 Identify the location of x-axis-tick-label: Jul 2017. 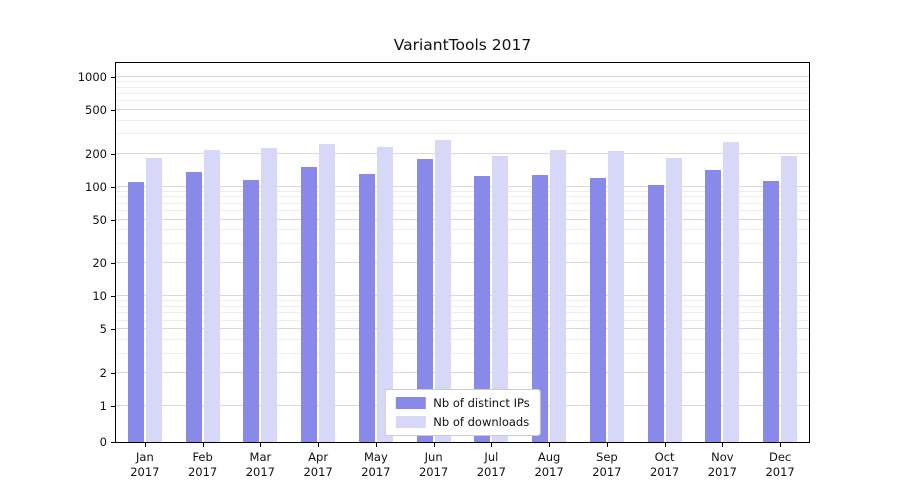
(491, 465).